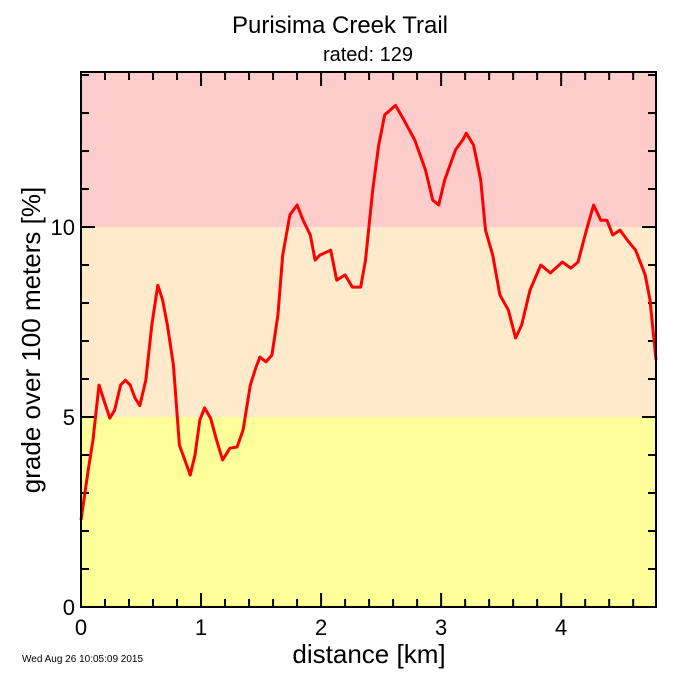  What do you see at coordinates (69, 417) in the screenshot?
I see `y-tick-label: 5` at bounding box center [69, 417].